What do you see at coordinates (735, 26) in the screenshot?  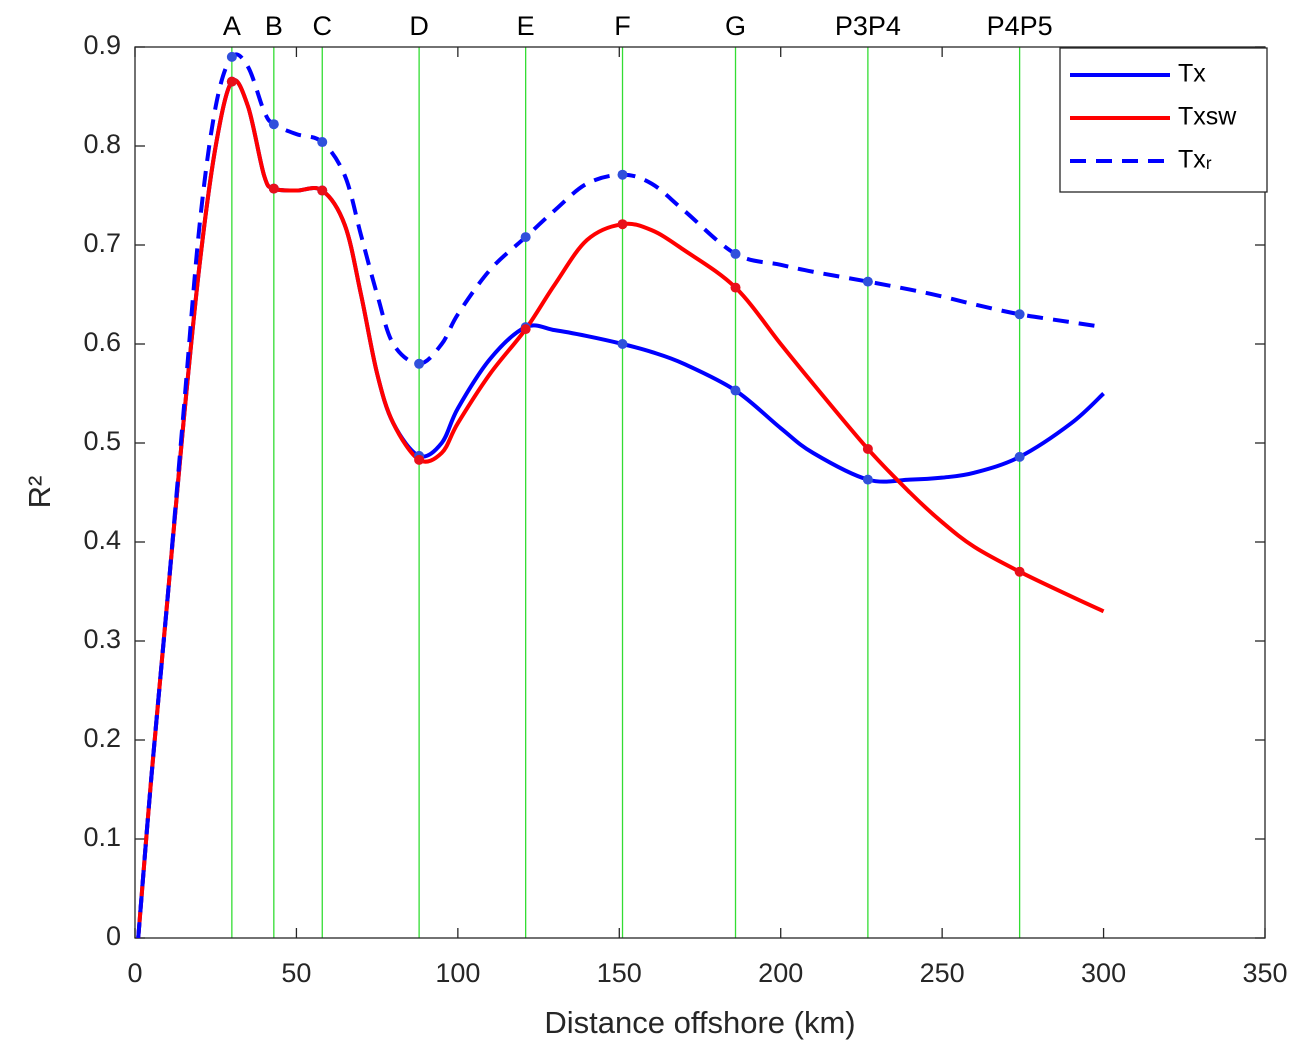 I see `station-label: G` at bounding box center [735, 26].